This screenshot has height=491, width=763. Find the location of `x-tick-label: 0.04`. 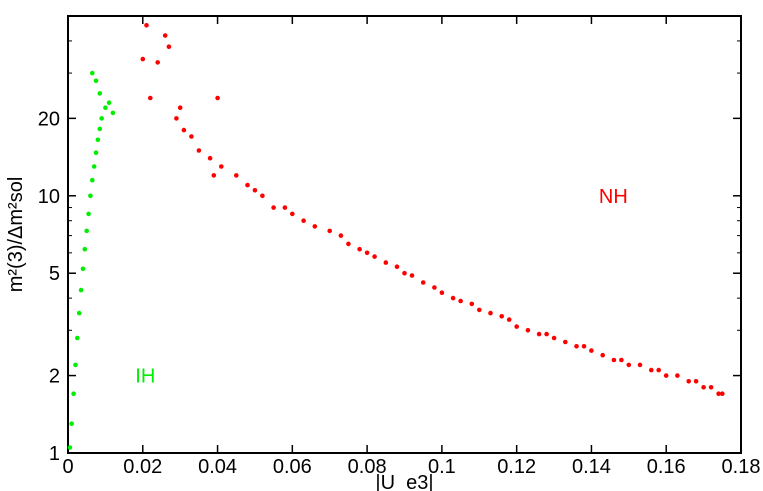

x-tick-label: 0.04 is located at coordinates (217, 467).